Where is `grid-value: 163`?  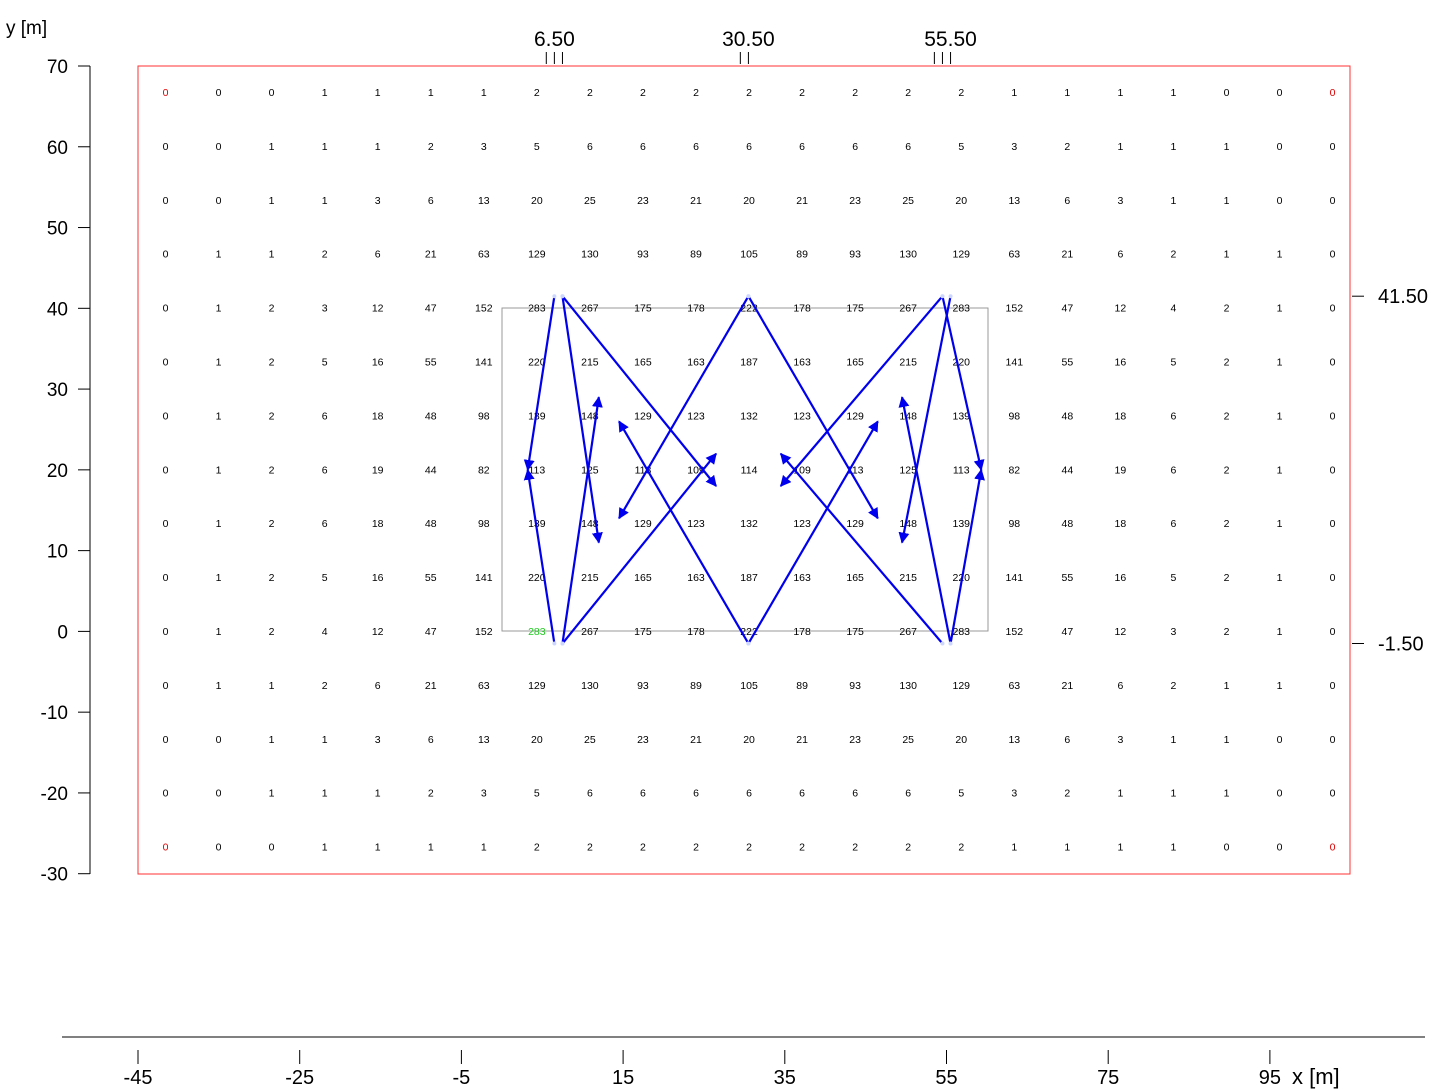
grid-value: 163 is located at coordinates (802, 578).